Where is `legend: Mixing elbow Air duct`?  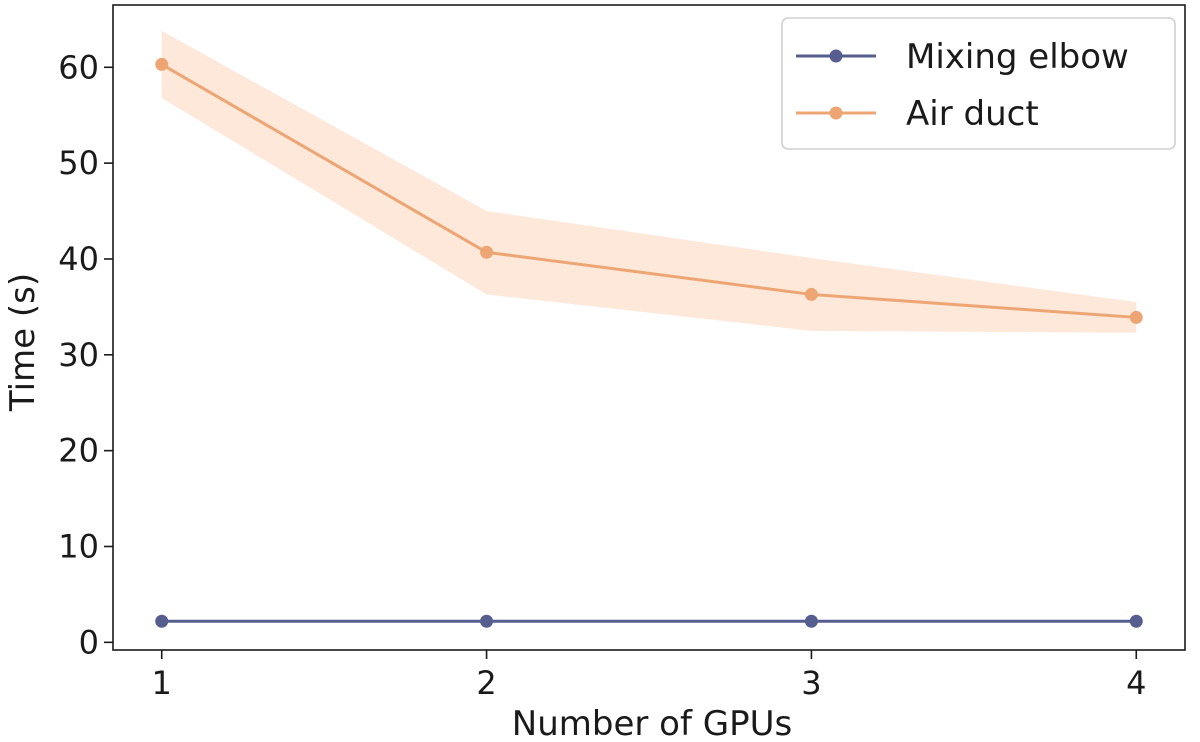 legend: Mixing elbow Air duct is located at coordinates (978, 83).